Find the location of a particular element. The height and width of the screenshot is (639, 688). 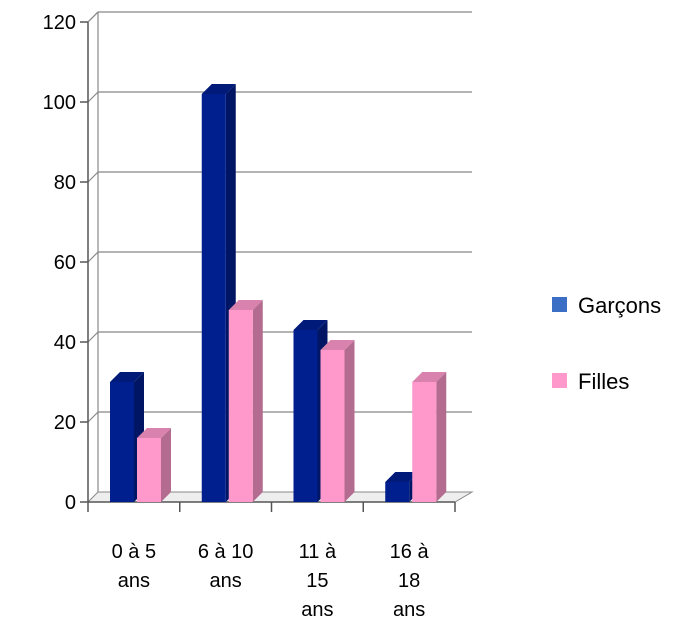

x-category-label: 0 à 5 ans is located at coordinates (134, 566).